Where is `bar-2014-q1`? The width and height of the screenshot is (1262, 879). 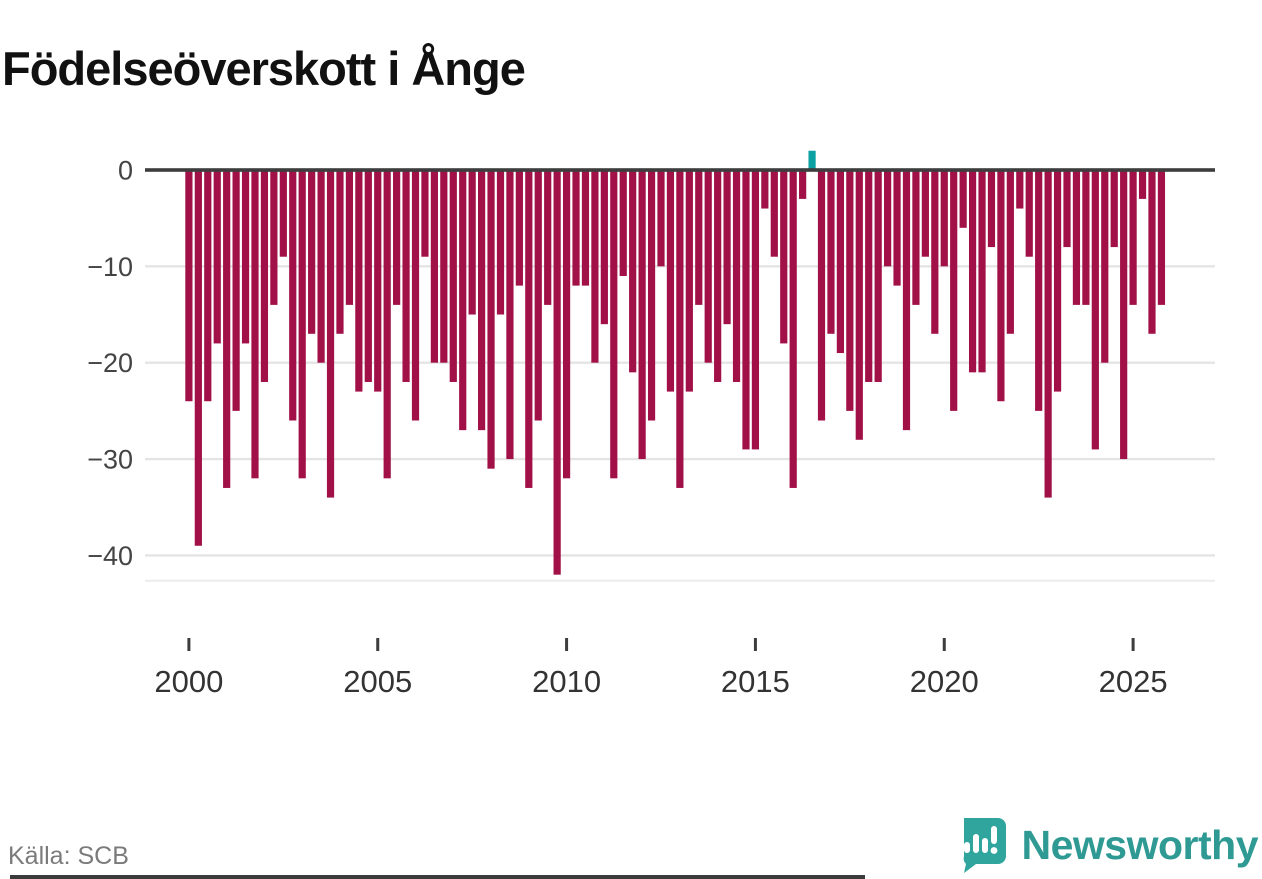 bar-2014-q1 is located at coordinates (718, 276).